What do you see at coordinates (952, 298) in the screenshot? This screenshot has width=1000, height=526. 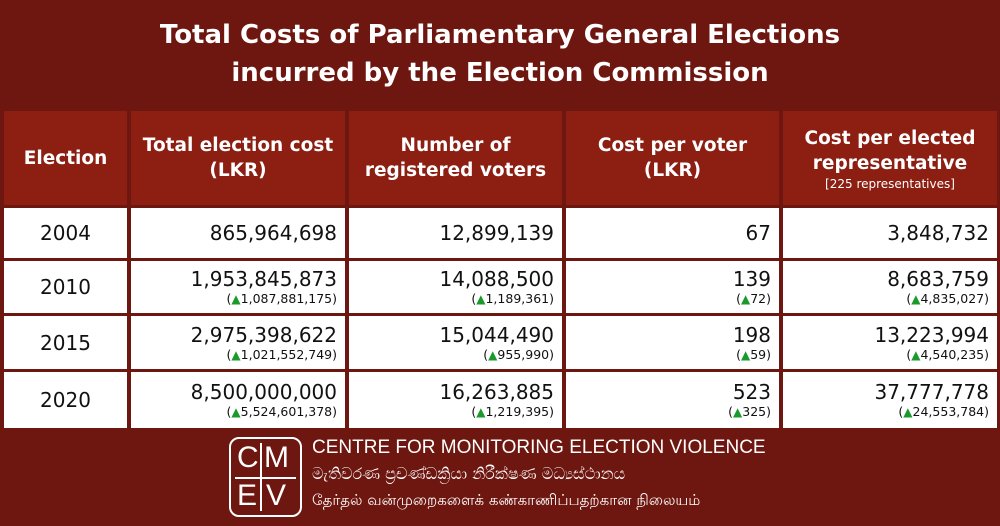 I see `change-value: 4,835,027` at bounding box center [952, 298].